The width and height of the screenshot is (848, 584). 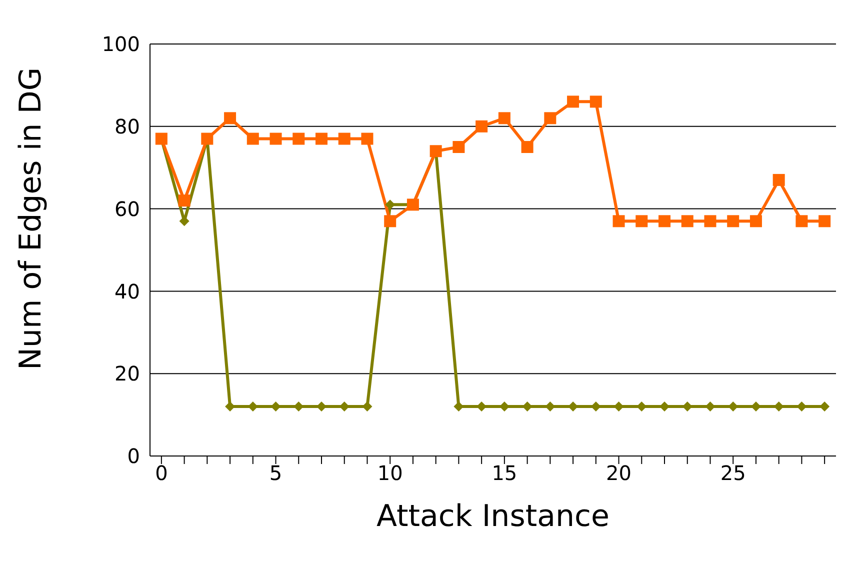 What do you see at coordinates (390, 473) in the screenshot?
I see `x-tick-label: 10` at bounding box center [390, 473].